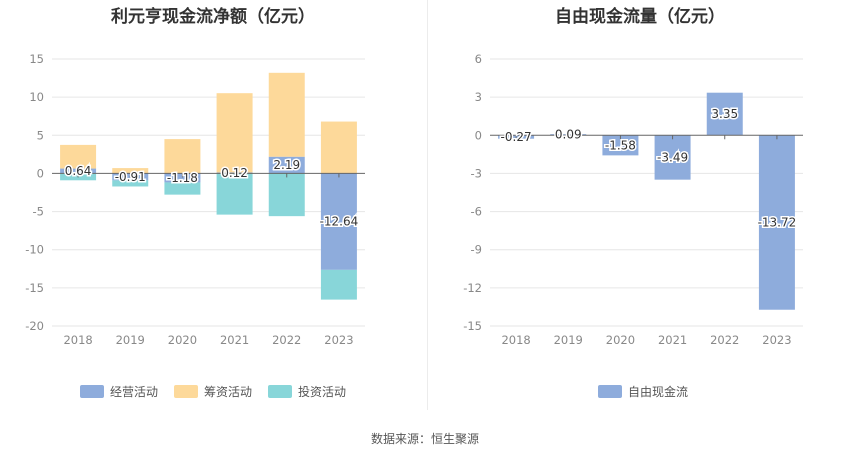 The height and width of the screenshot is (459, 850). I want to click on free-cashflow-x-tick-label: 2021, so click(672, 340).